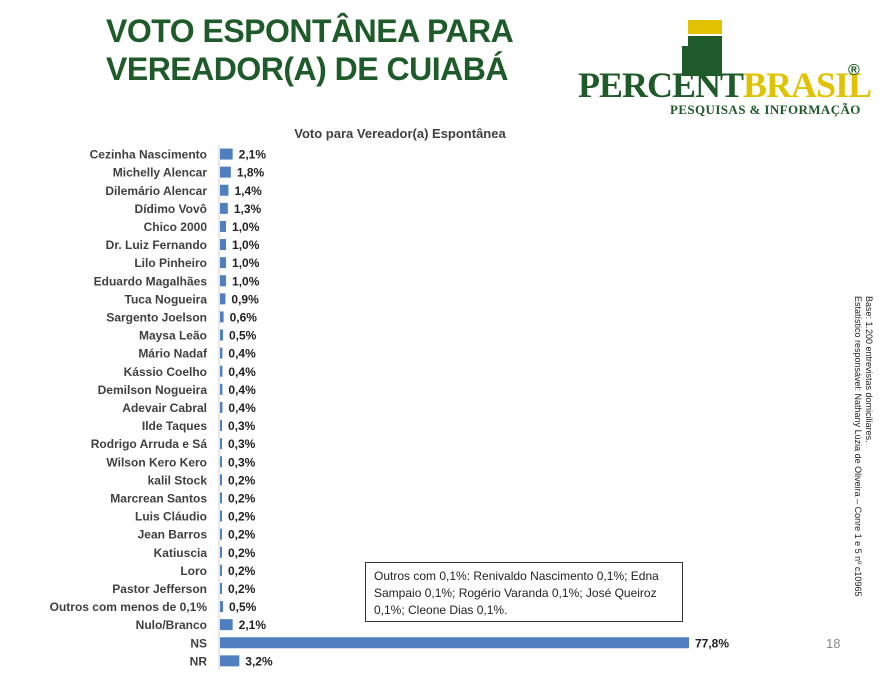 The height and width of the screenshot is (673, 879). Describe the element at coordinates (244, 317) in the screenshot. I see `data-label: 0,6%` at that location.